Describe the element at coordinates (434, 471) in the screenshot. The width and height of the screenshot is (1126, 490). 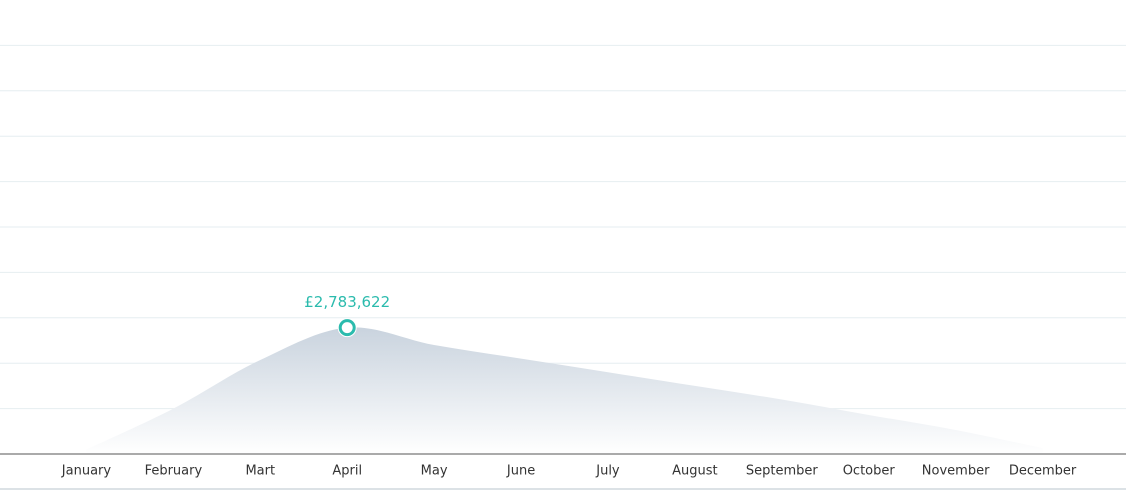
I see `x-tick-label: May` at that location.